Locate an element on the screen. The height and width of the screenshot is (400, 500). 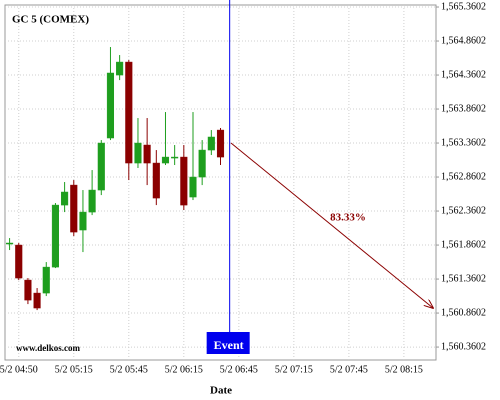
watermark: www.delkos.com is located at coordinates (48, 348).